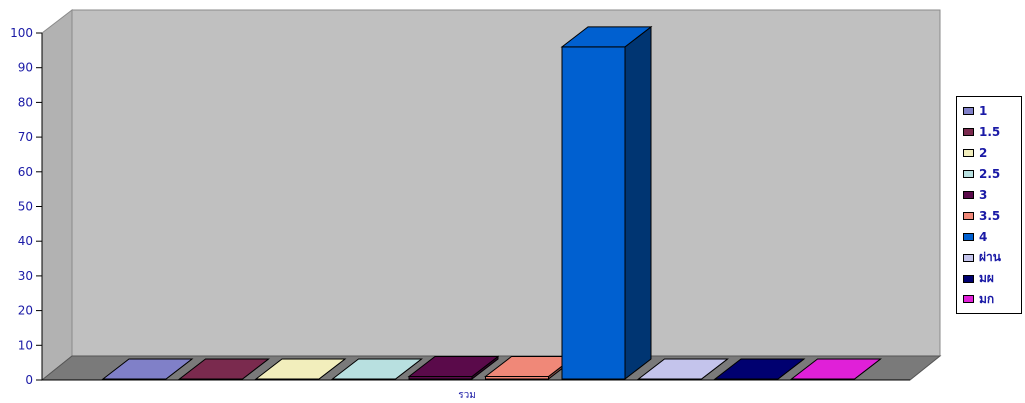  What do you see at coordinates (992, 195) in the screenshot?
I see `legend-item: 3` at bounding box center [992, 195].